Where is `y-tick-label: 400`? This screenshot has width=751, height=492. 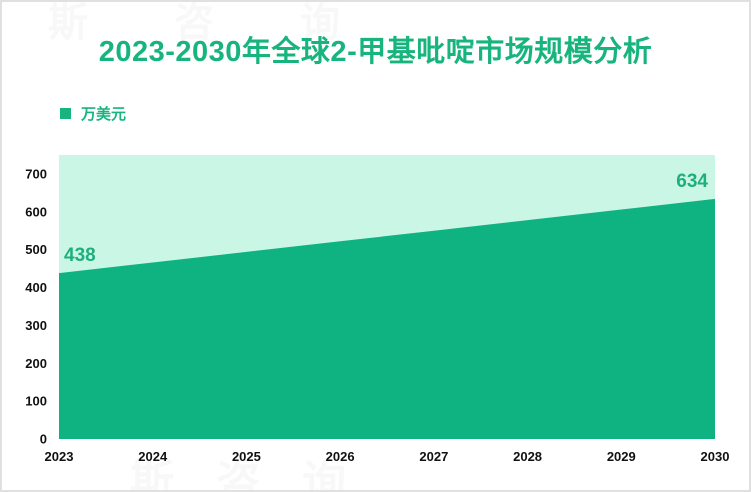
y-tick-label: 400 is located at coordinates (36, 287).